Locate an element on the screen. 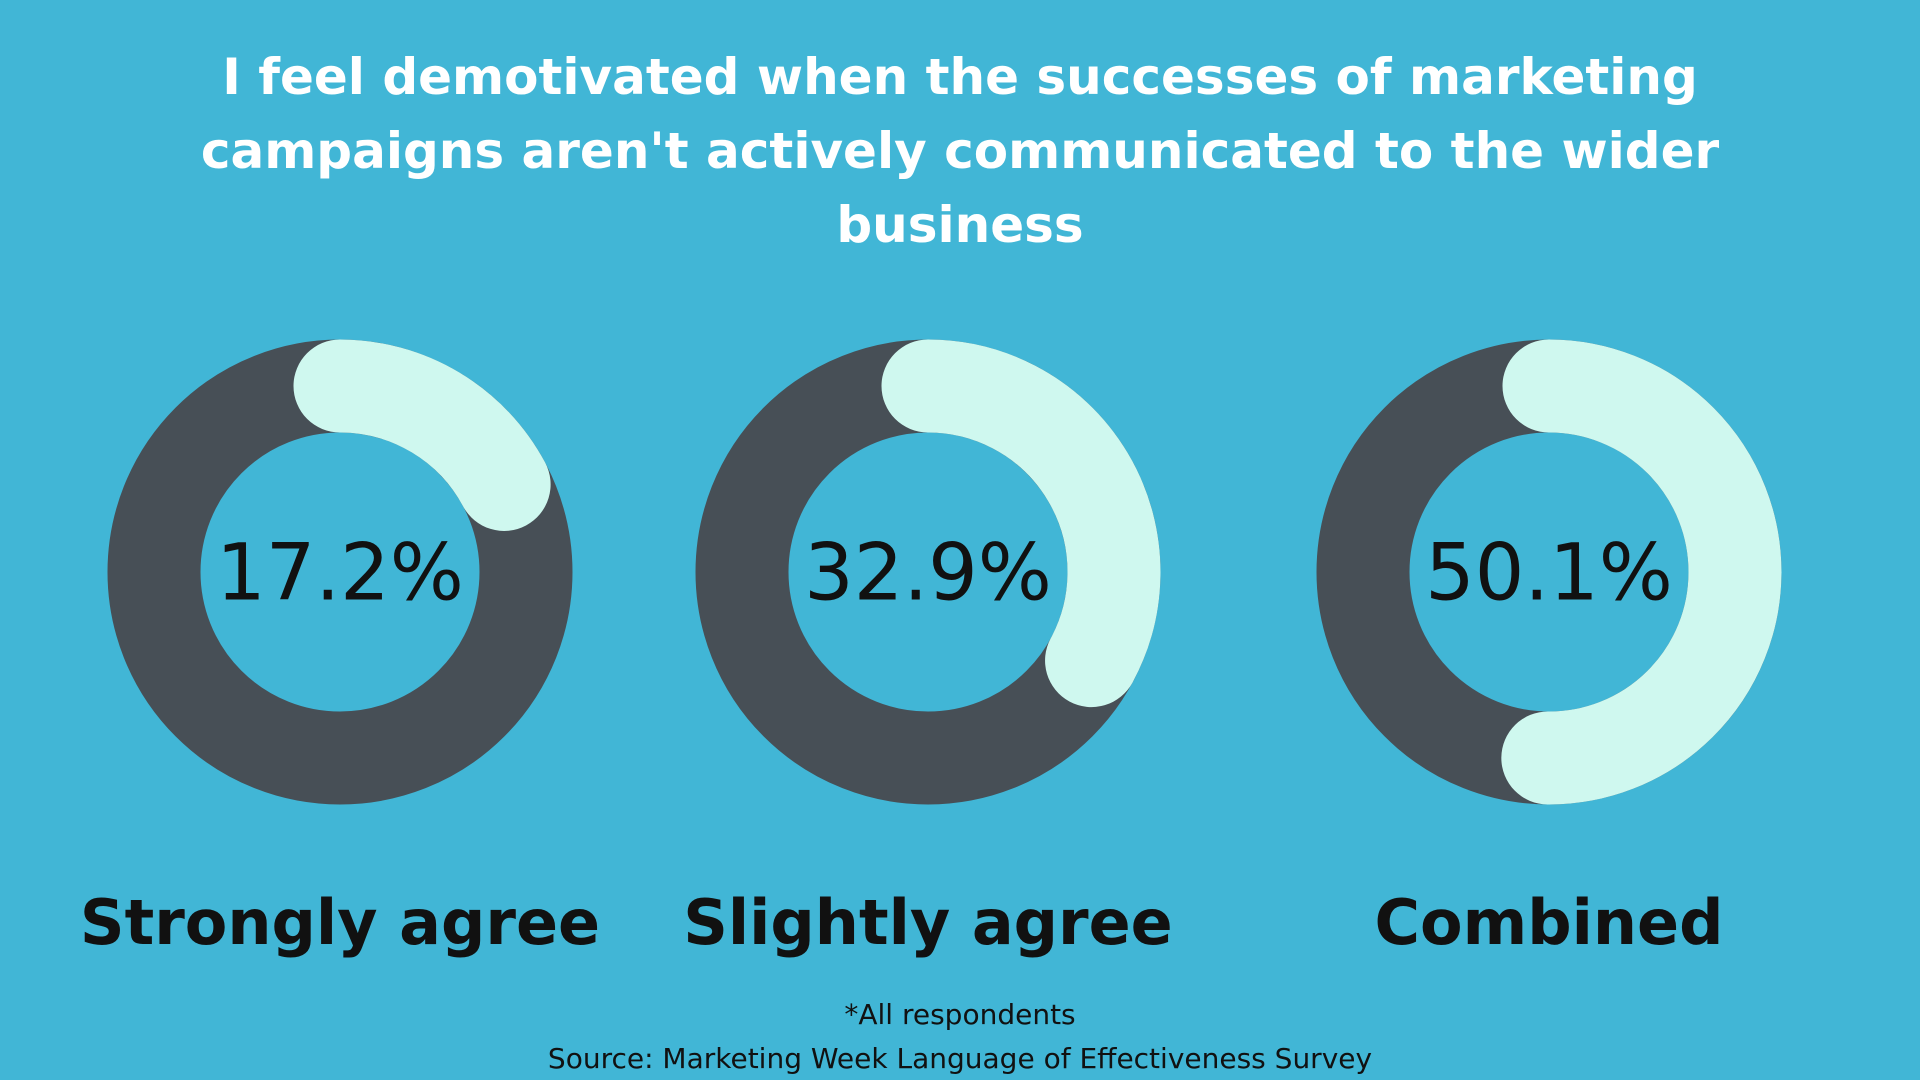  value-label: 50.1% is located at coordinates (1549, 573).